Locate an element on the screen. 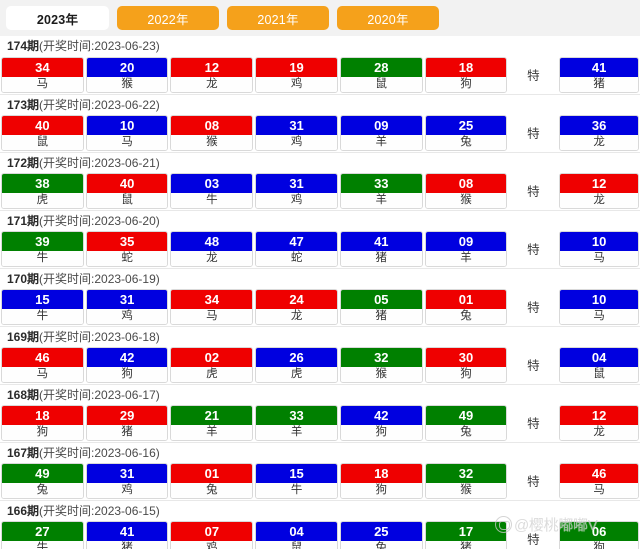 The width and height of the screenshot is (640, 549). ball-cell: 48 龙 is located at coordinates (212, 249).